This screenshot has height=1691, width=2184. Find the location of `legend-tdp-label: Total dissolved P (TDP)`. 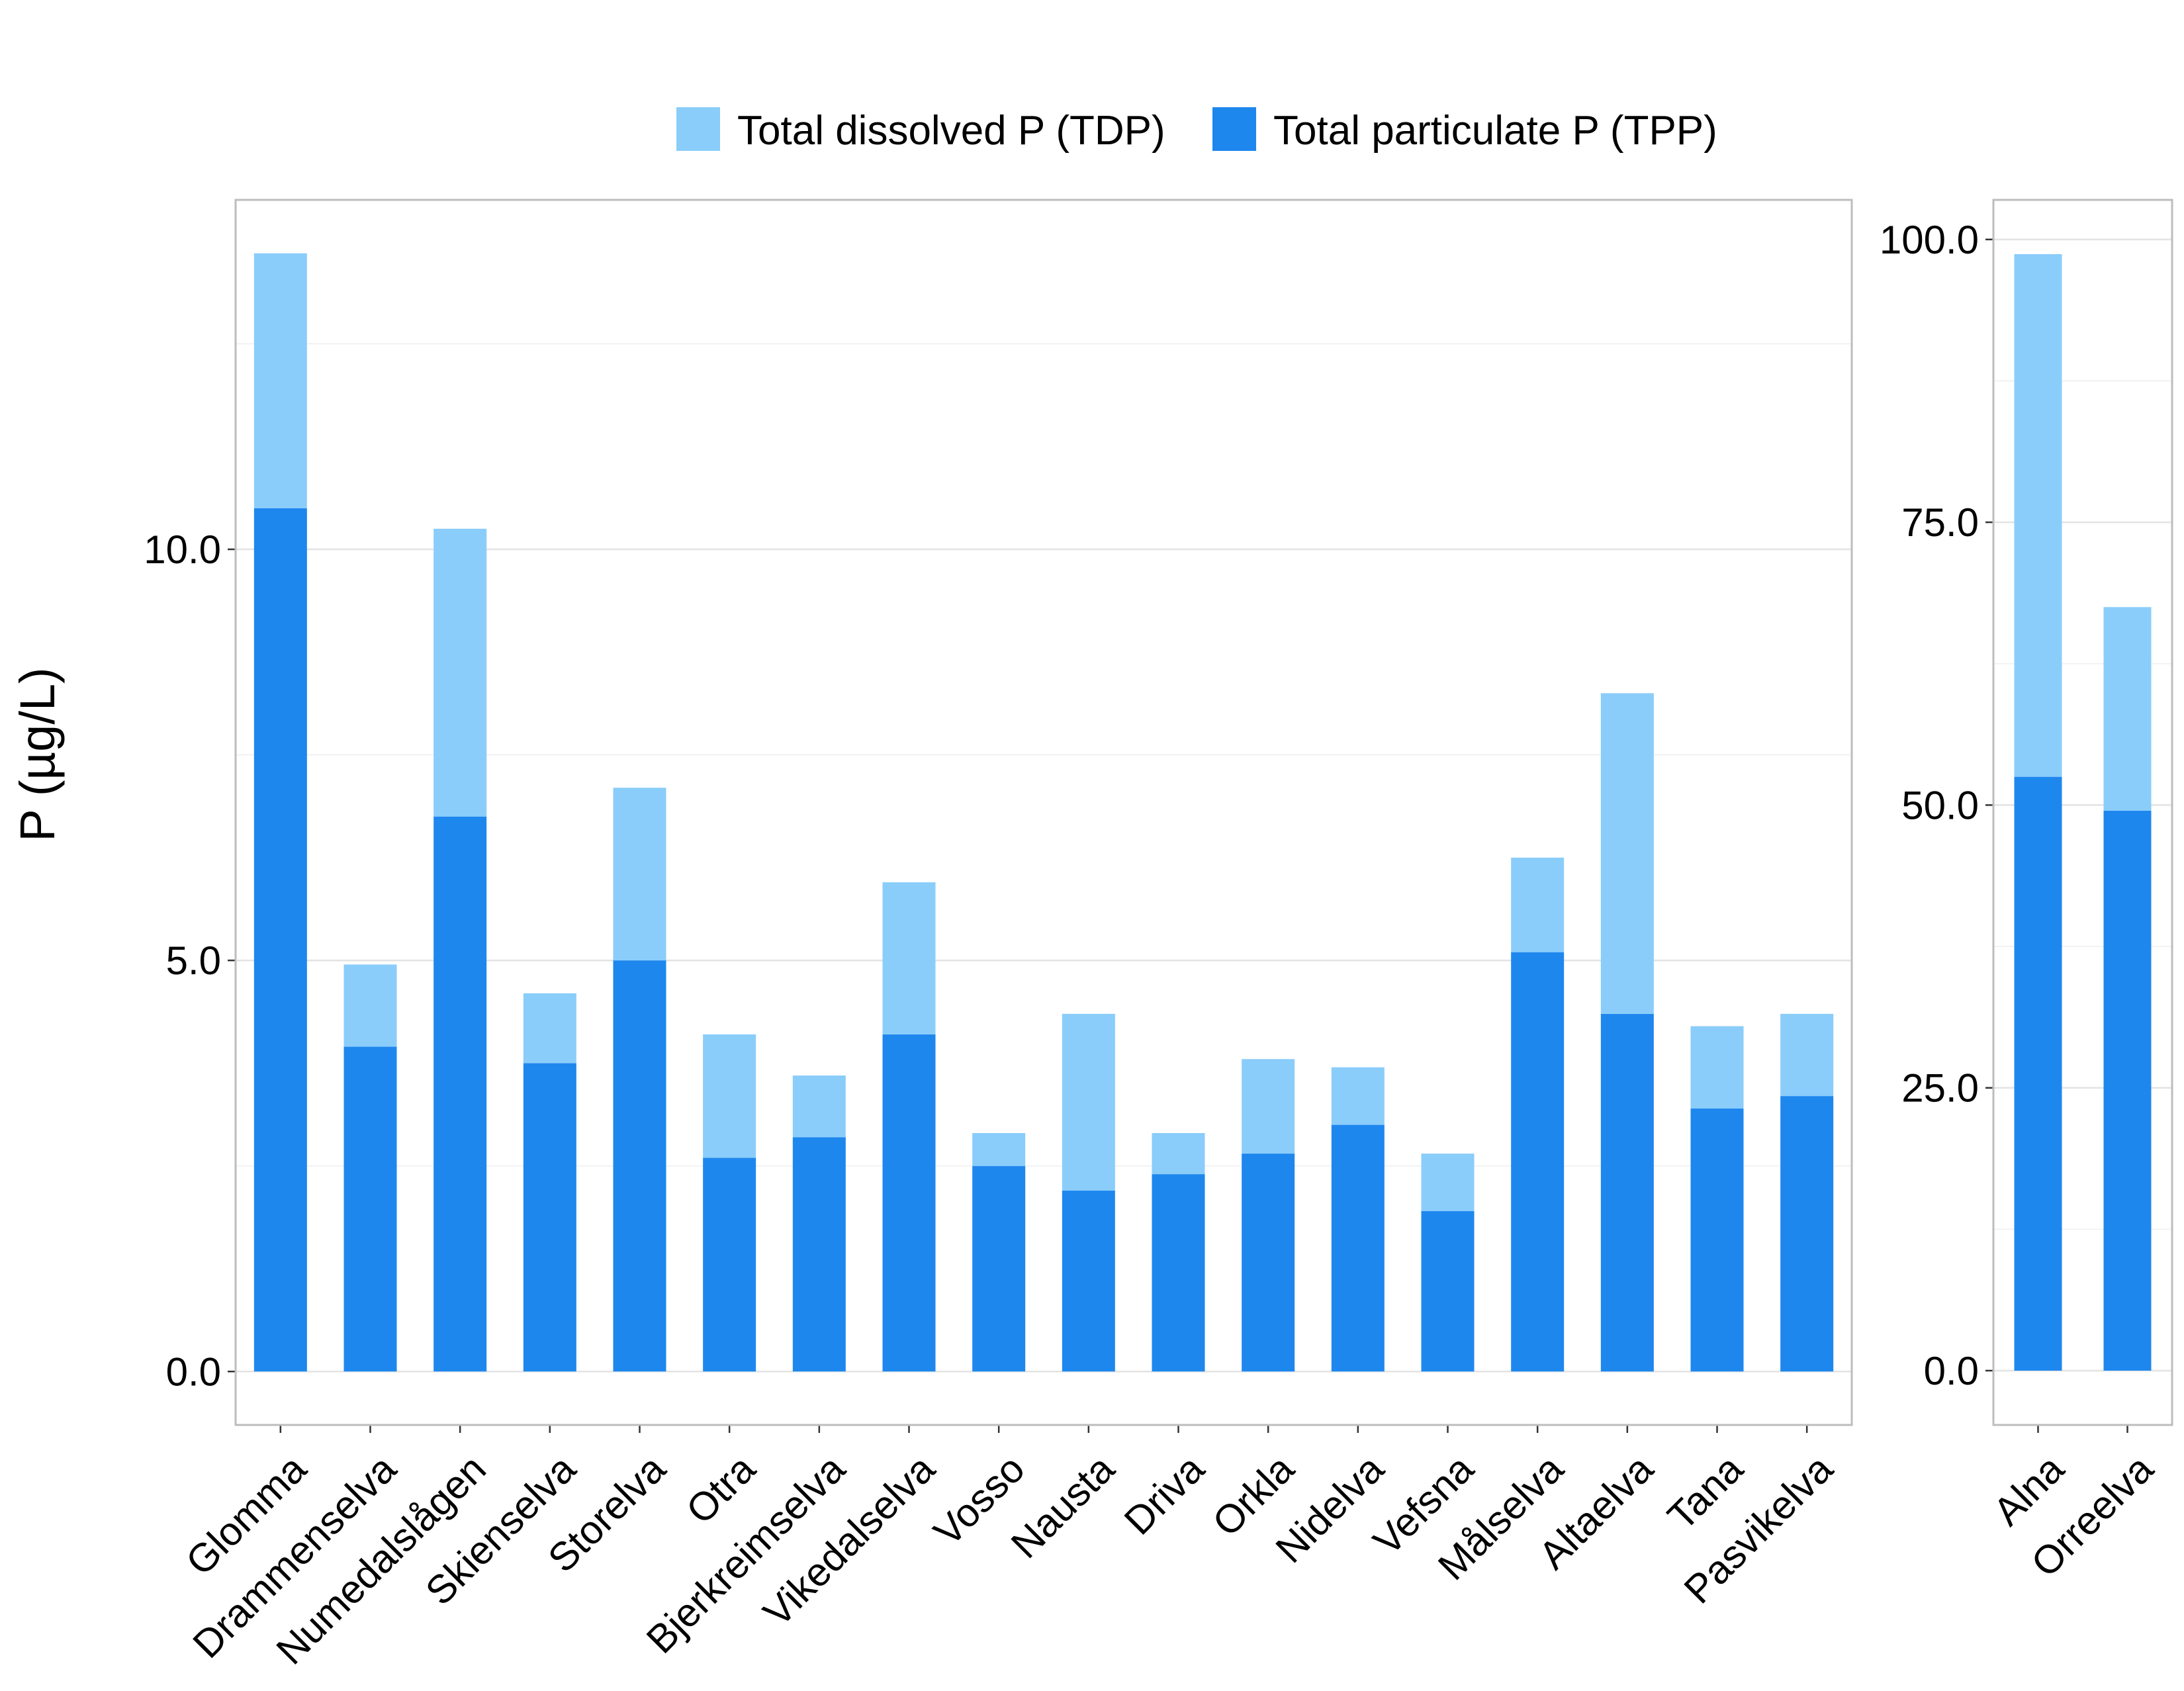

legend-tdp-label: Total dissolved P (TDP) is located at coordinates (951, 131).